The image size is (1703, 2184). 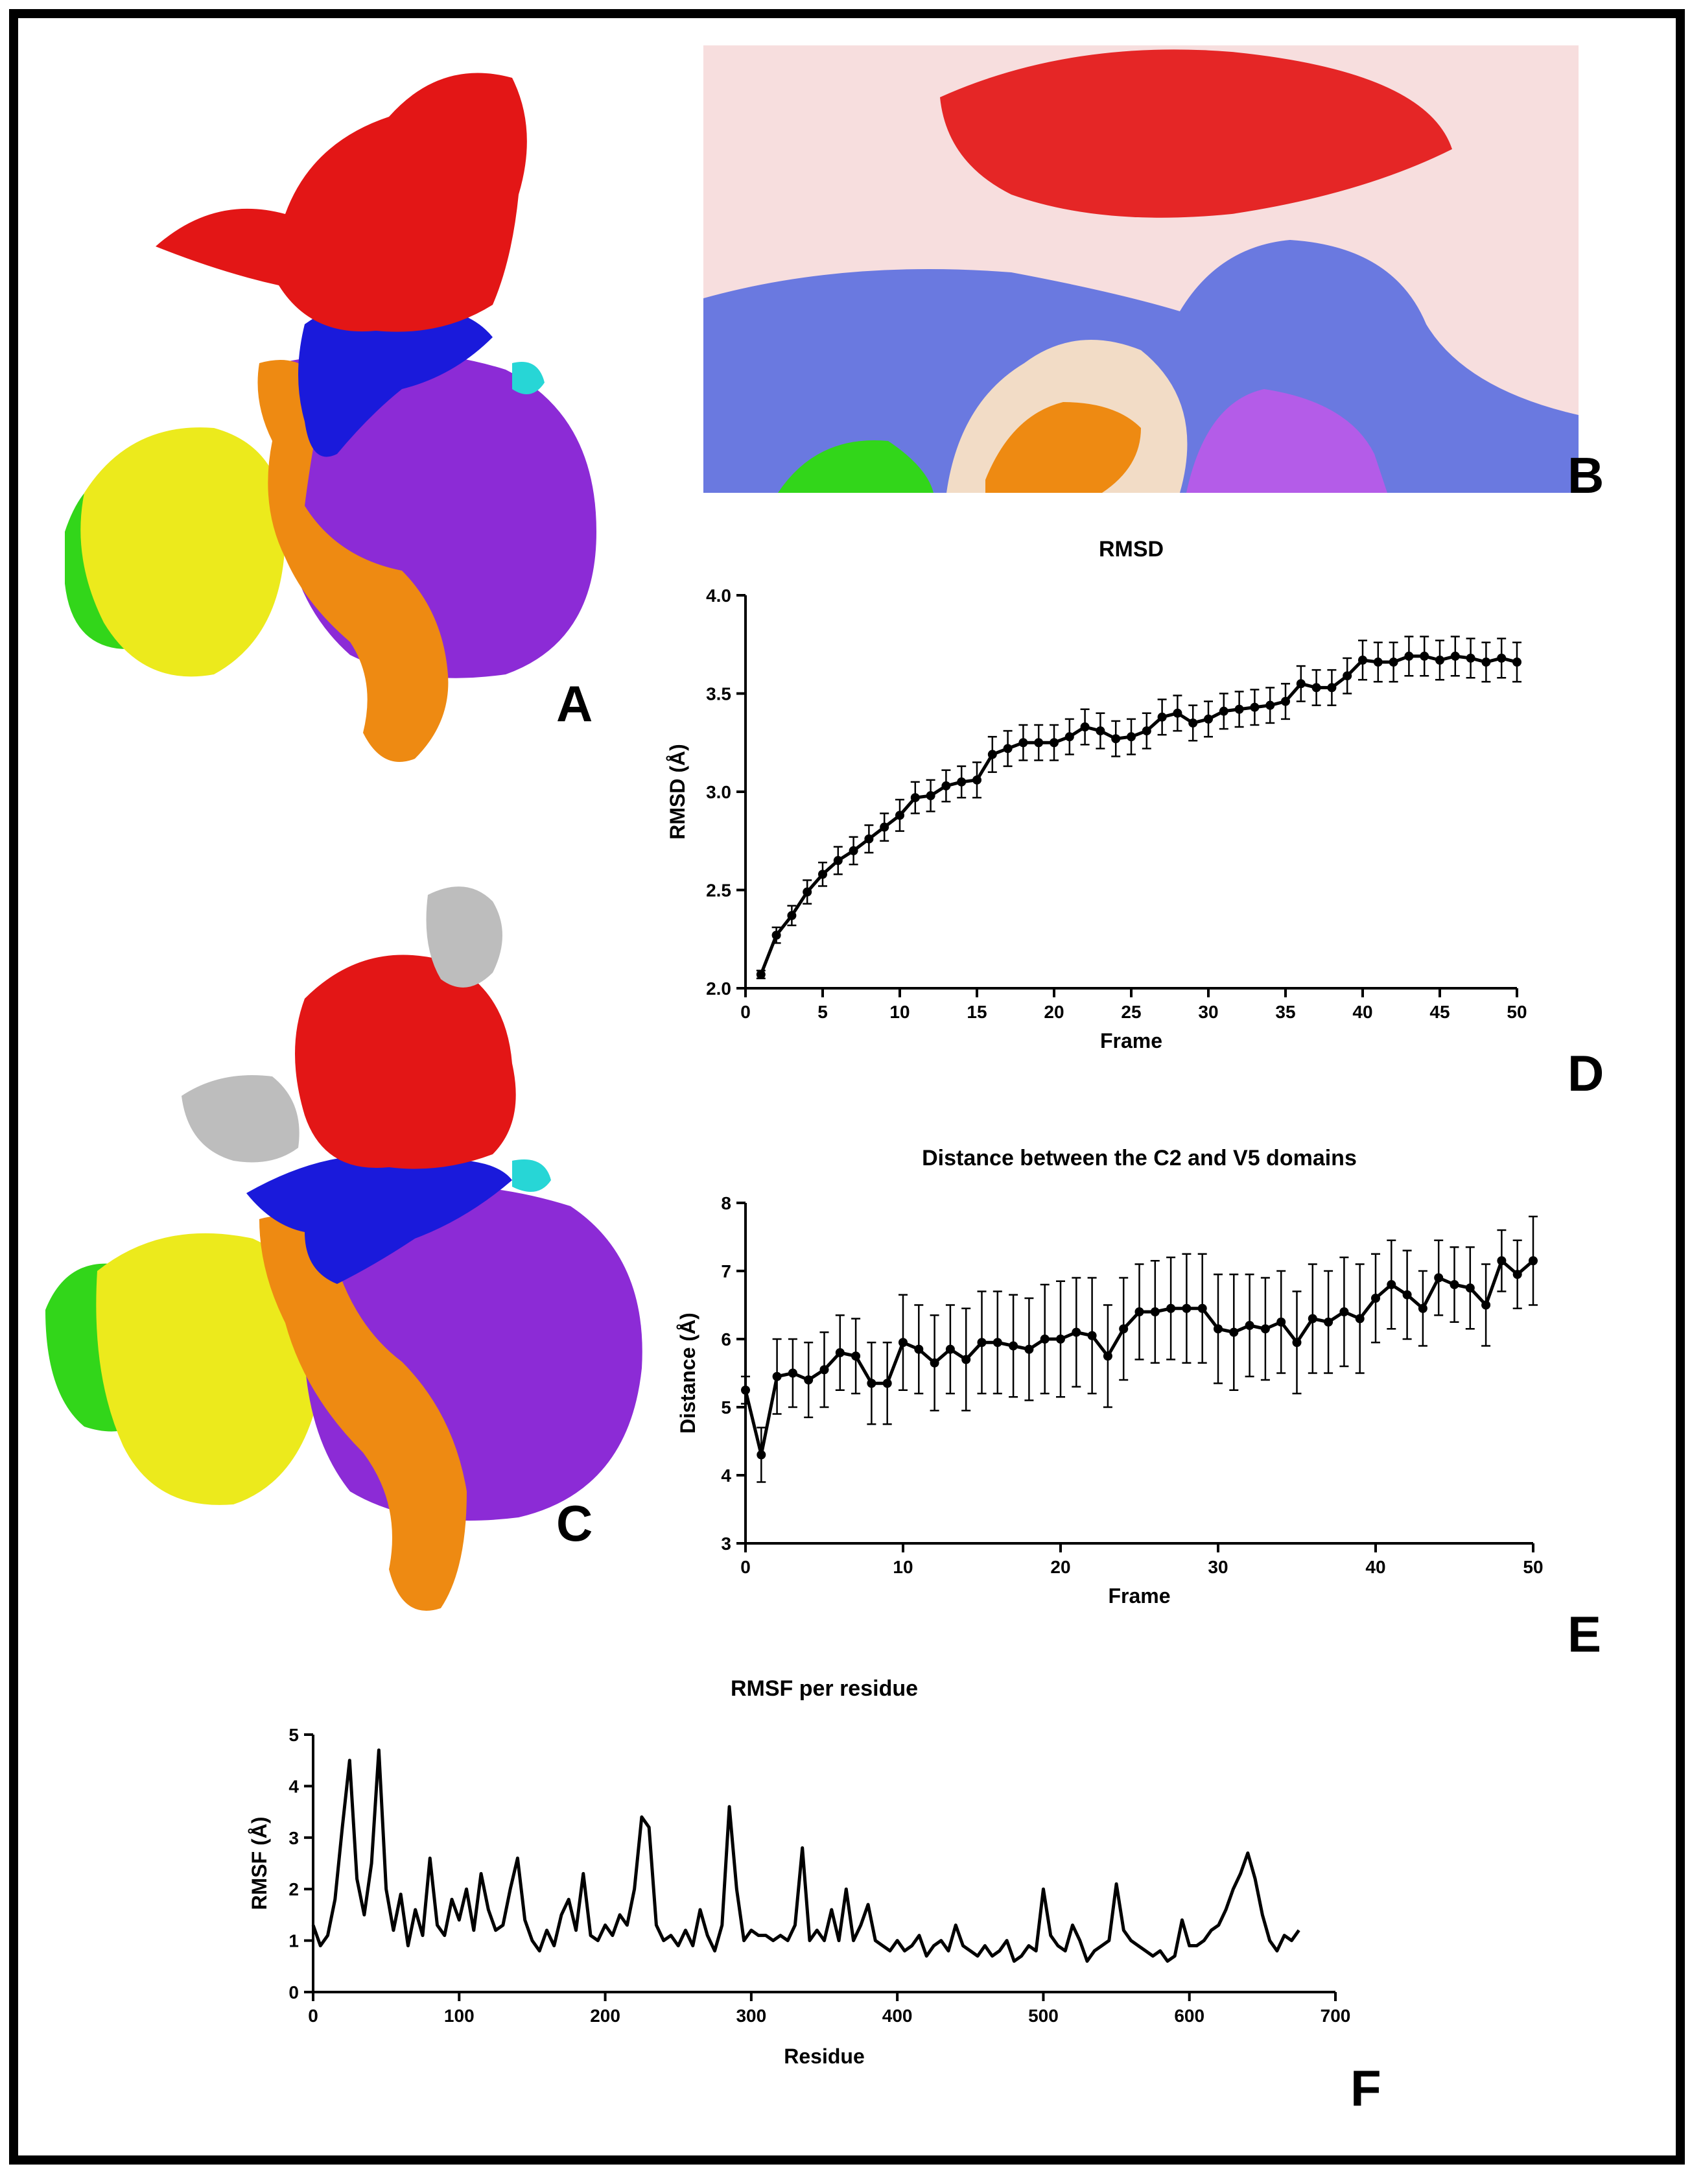 I want to click on y-tick-label: 3.5, so click(x=718, y=694).